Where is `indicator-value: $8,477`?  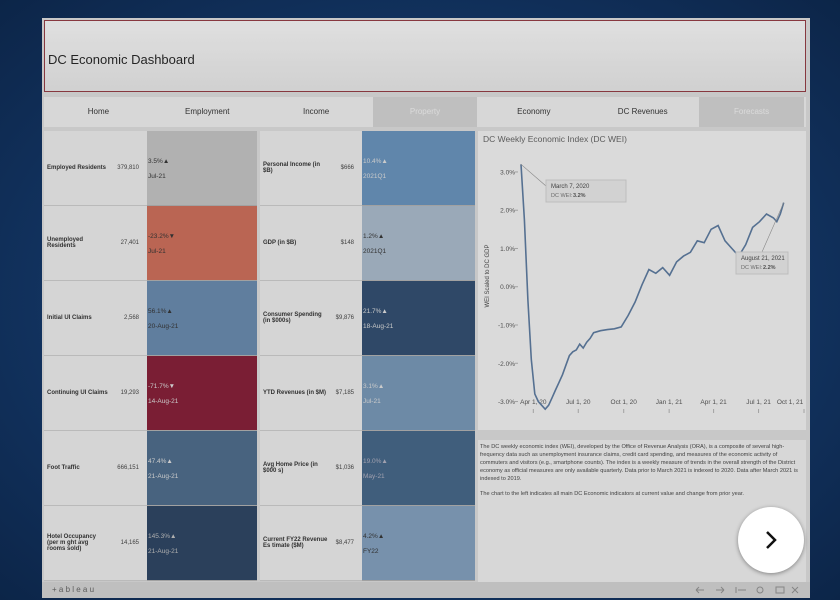 indicator-value: $8,477 is located at coordinates (346, 543).